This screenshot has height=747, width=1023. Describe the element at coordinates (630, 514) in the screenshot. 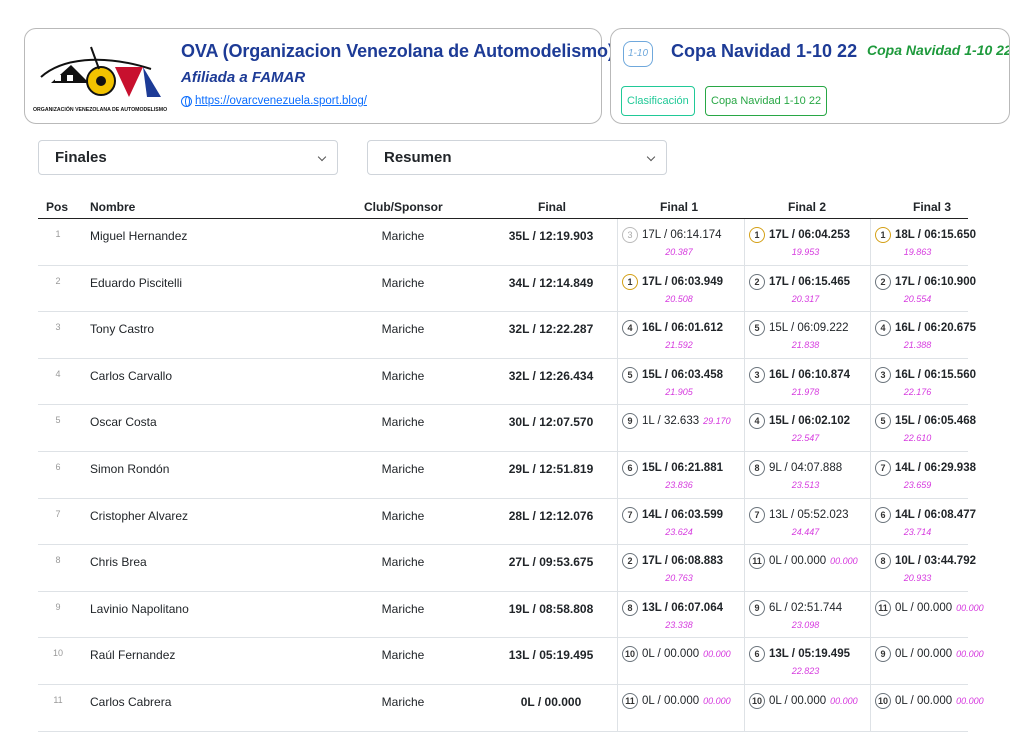

I see `rank-badge: 7` at that location.